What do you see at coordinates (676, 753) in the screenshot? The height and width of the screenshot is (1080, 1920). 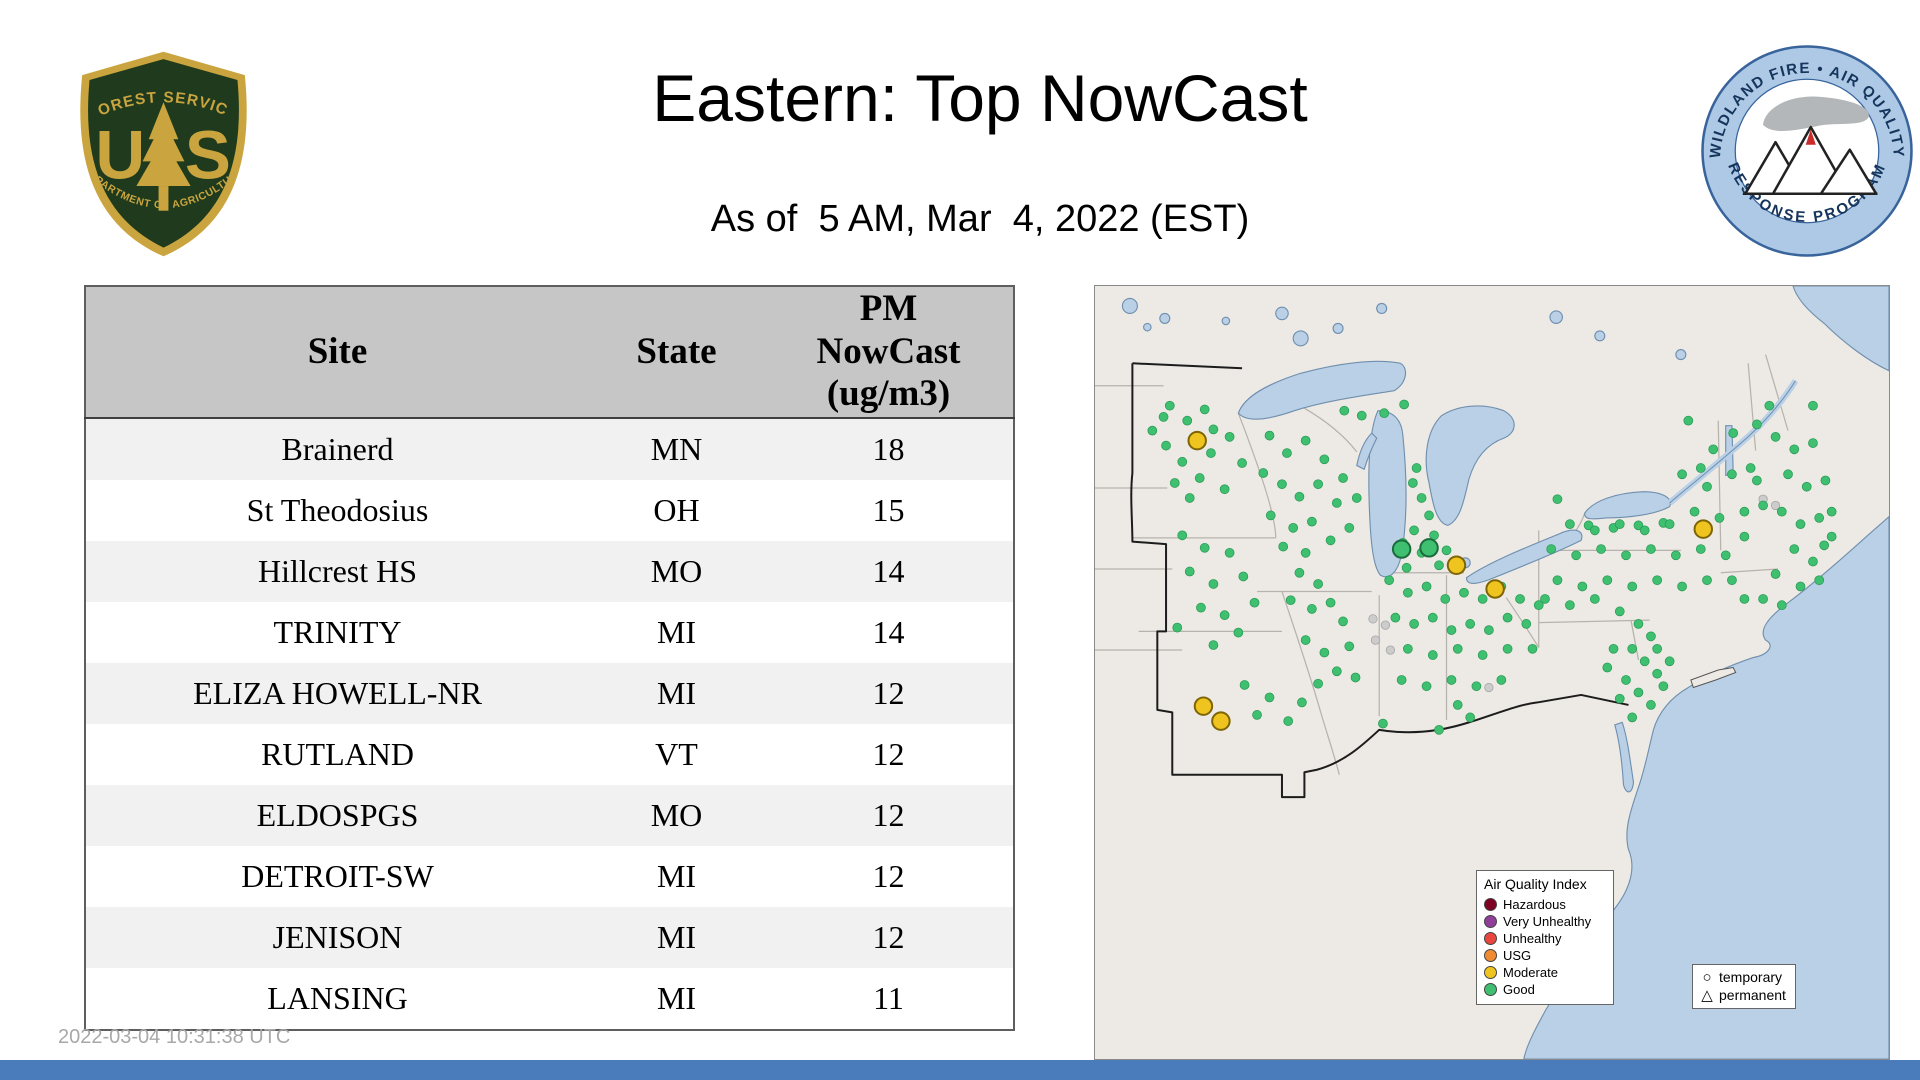 I see `state-cell: VT` at bounding box center [676, 753].